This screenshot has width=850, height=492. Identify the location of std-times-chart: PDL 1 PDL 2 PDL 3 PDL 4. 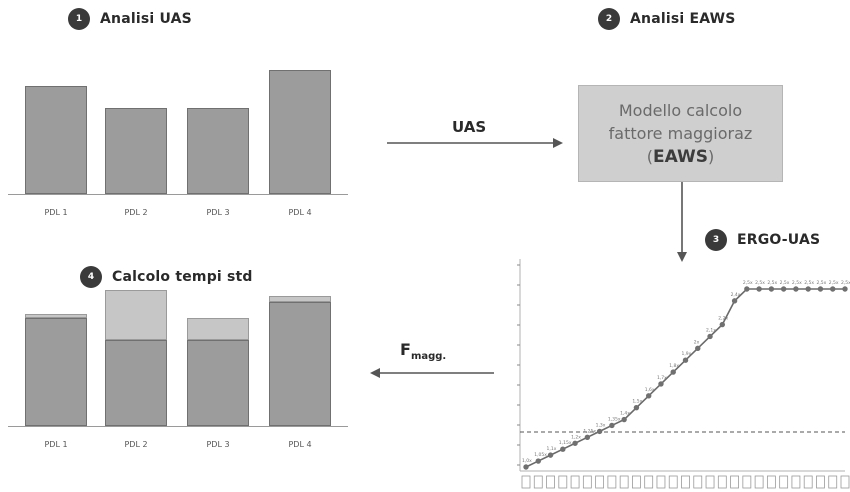
(178, 376).